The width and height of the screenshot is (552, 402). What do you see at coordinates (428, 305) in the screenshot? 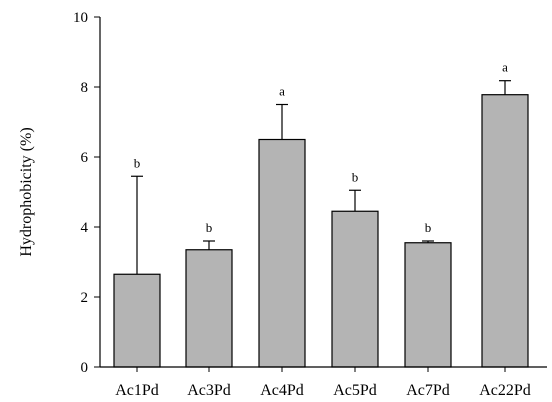
I see `bar-ac7pd` at bounding box center [428, 305].